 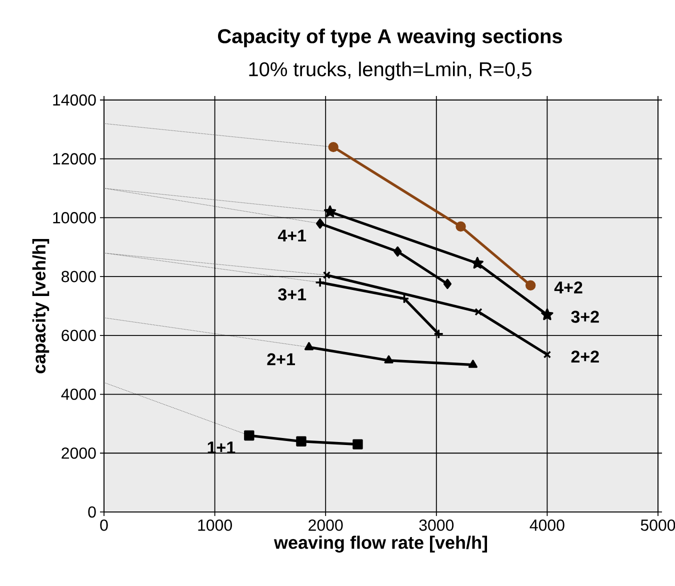 What do you see at coordinates (390, 71) in the screenshot?
I see `chart-subtitle: 10% trucks, length=Lmin, R=0,5` at bounding box center [390, 71].